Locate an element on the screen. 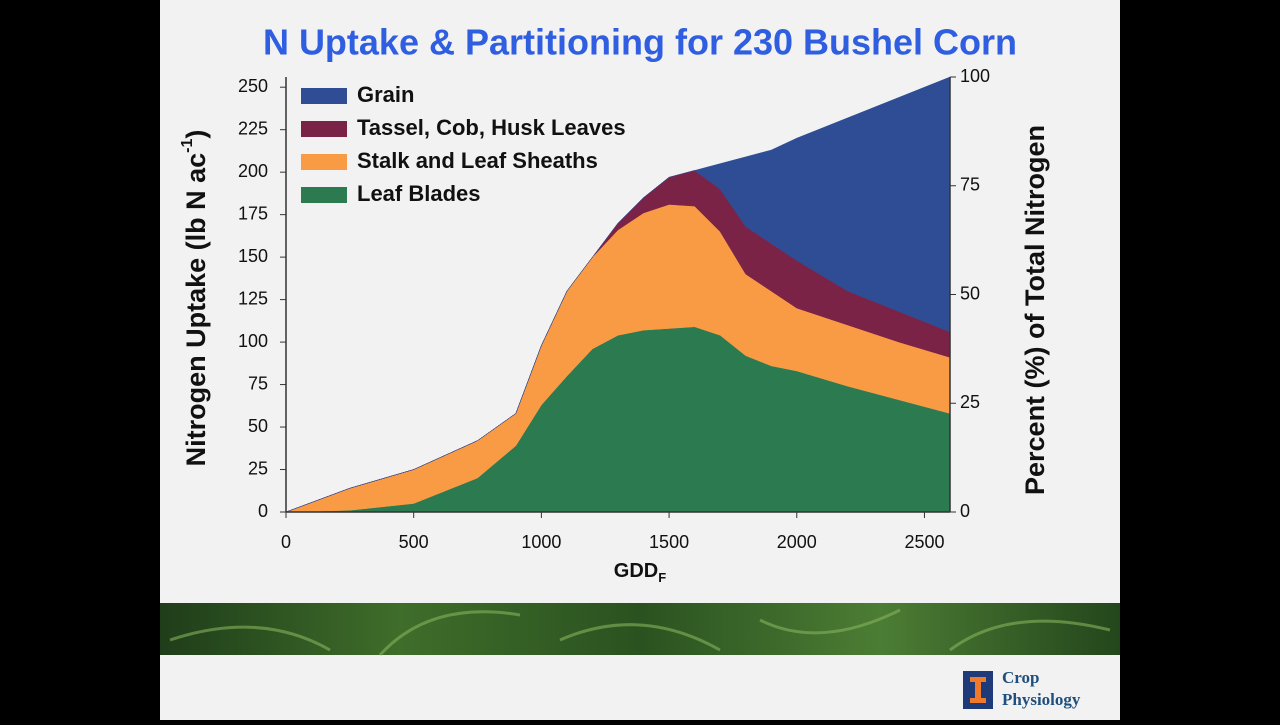  y2-tick-label: 75 is located at coordinates (970, 185).